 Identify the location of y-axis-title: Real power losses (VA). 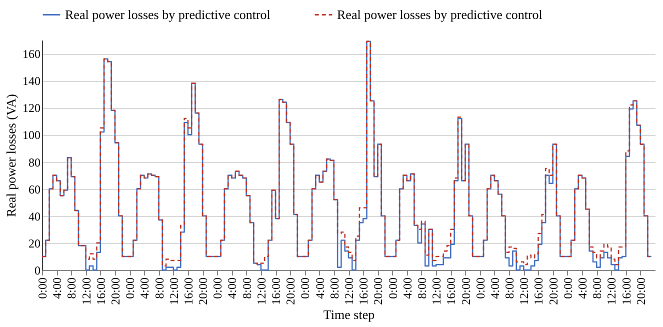
(11, 155).